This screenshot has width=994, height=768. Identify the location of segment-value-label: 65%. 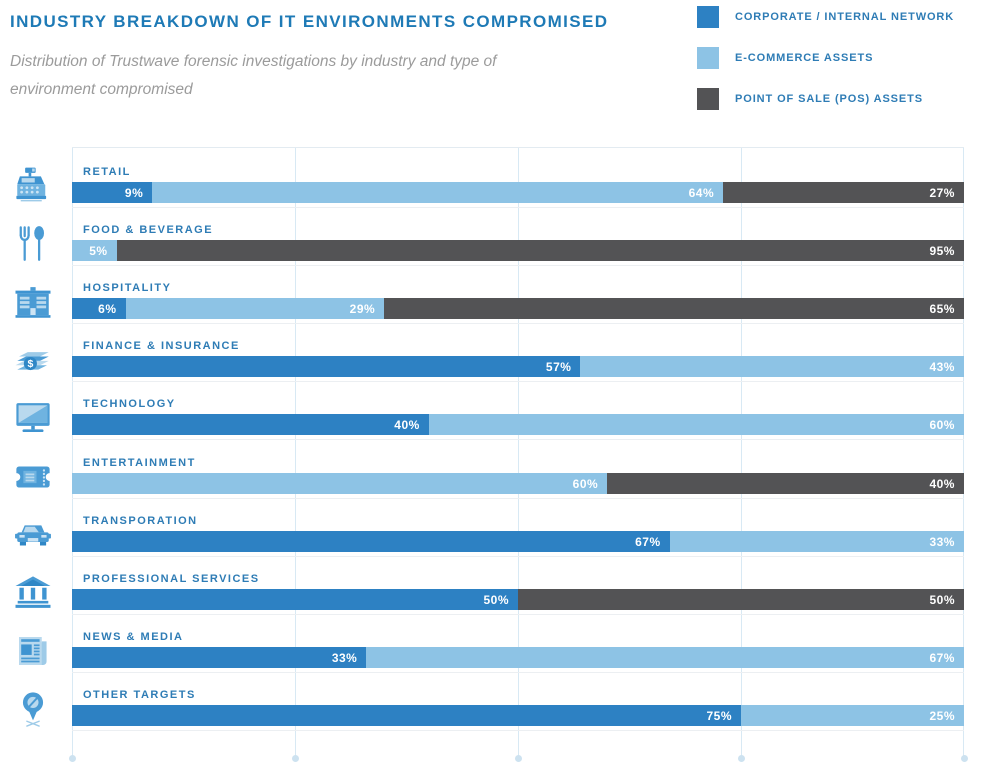
(942, 308).